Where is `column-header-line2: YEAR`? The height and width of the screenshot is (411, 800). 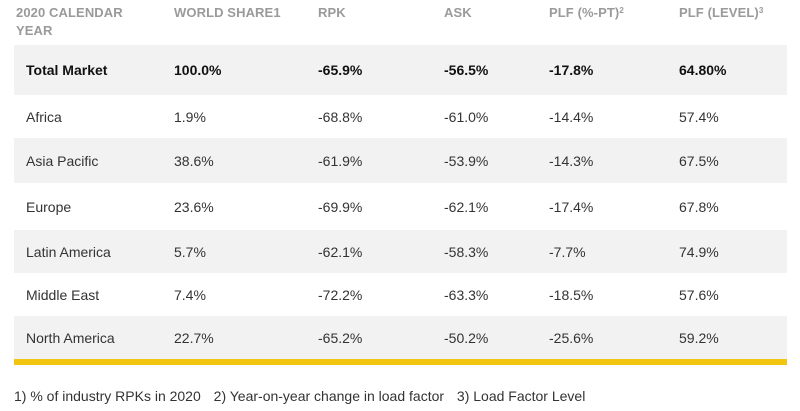 column-header-line2: YEAR is located at coordinates (34, 30).